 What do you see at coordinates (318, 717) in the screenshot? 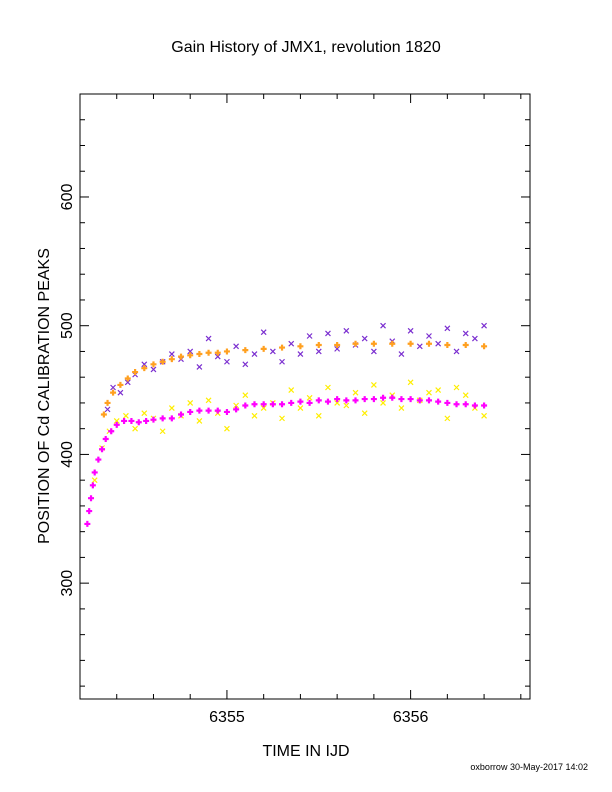
I see `x-tick-labels: 6355 6356` at bounding box center [318, 717].